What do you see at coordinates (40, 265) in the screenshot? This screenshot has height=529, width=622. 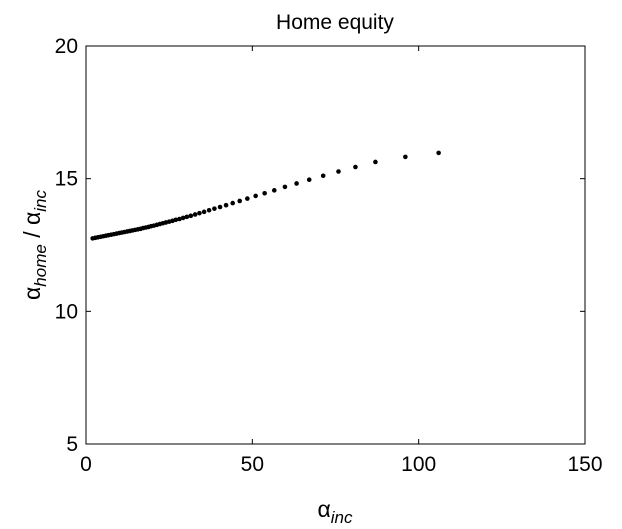 I see `y-axis-label-sub1: home` at bounding box center [40, 265].